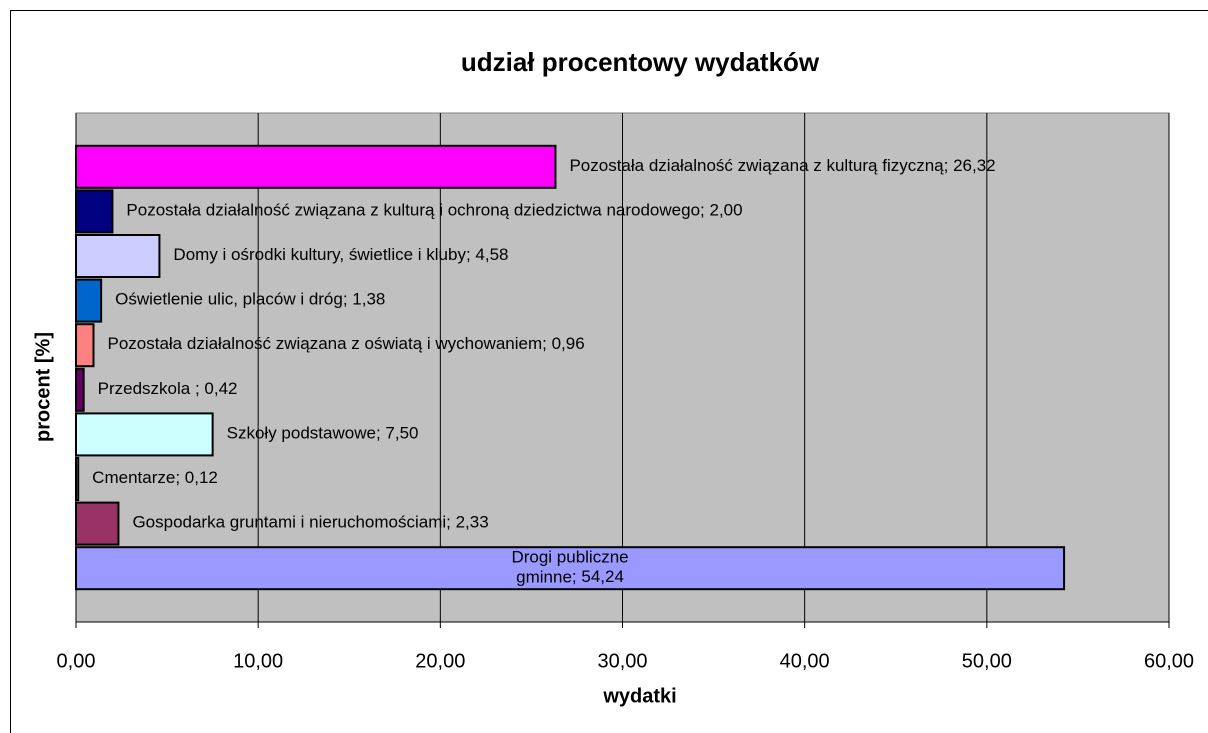 This screenshot has width=1208, height=733. What do you see at coordinates (201, 477) in the screenshot?
I see `data-label-value: 0,12` at bounding box center [201, 477].